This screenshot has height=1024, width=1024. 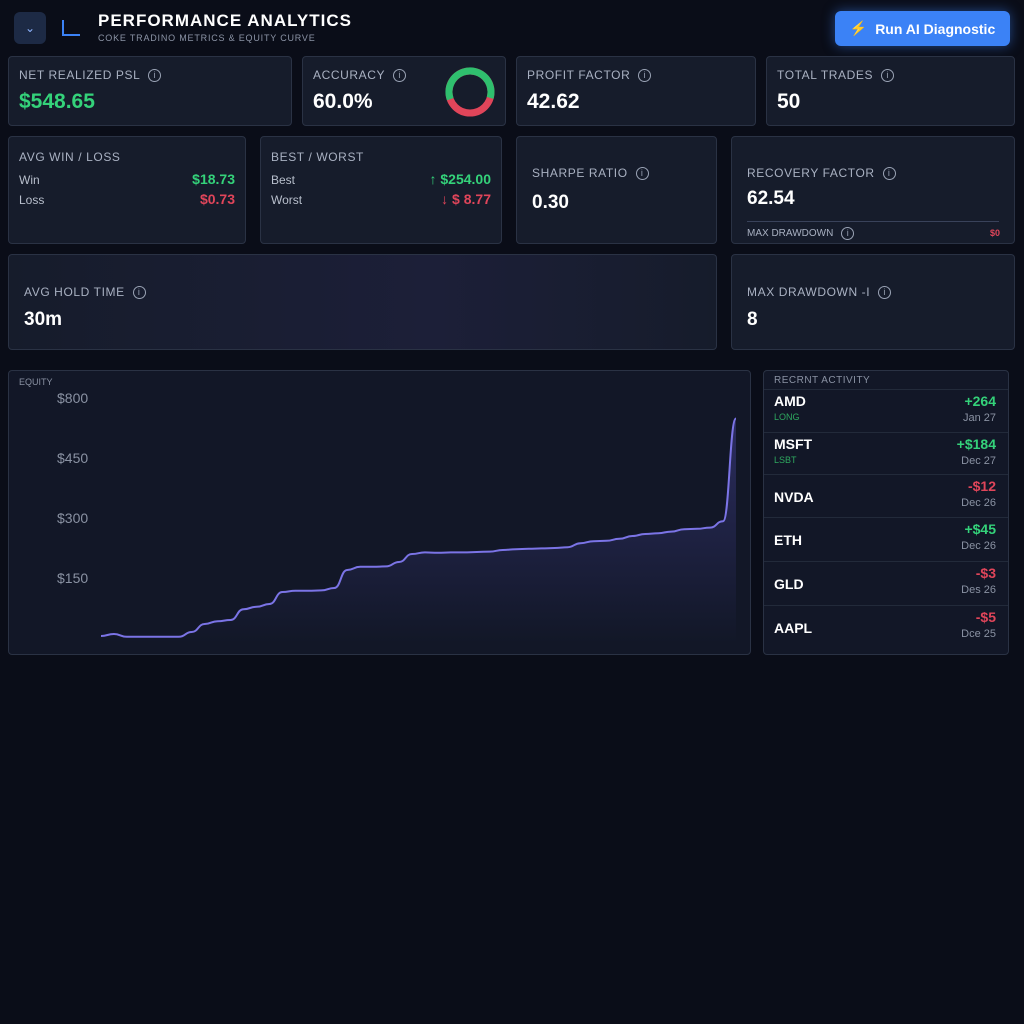 I want to click on activity-item: MSFT LSBT +$184 Dec 27, so click(x=886, y=454).